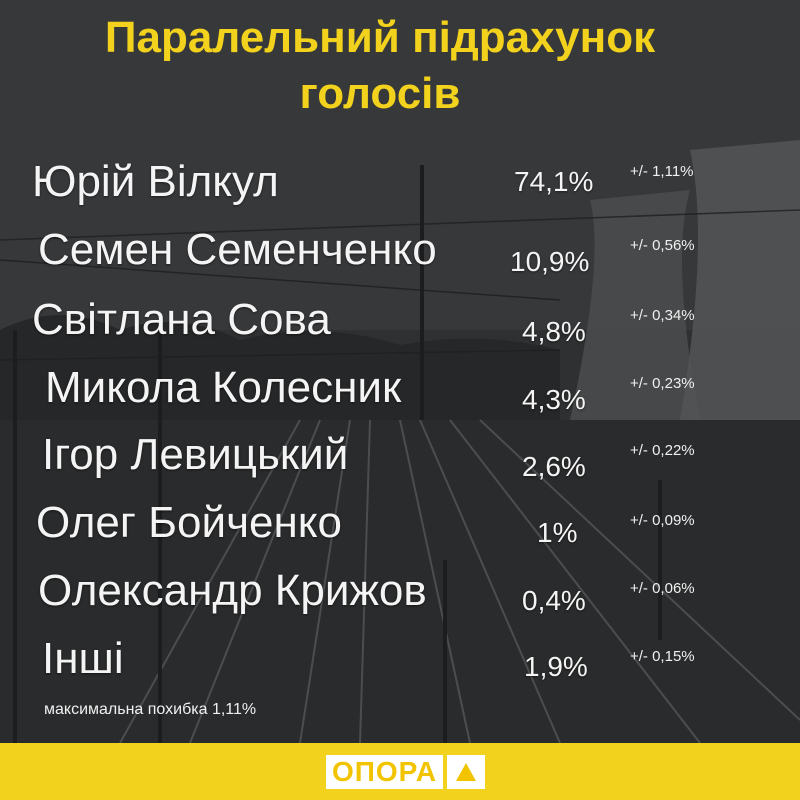 This screenshot has width=800, height=800. What do you see at coordinates (557, 532) in the screenshot?
I see `vote-percent: 1%` at bounding box center [557, 532].